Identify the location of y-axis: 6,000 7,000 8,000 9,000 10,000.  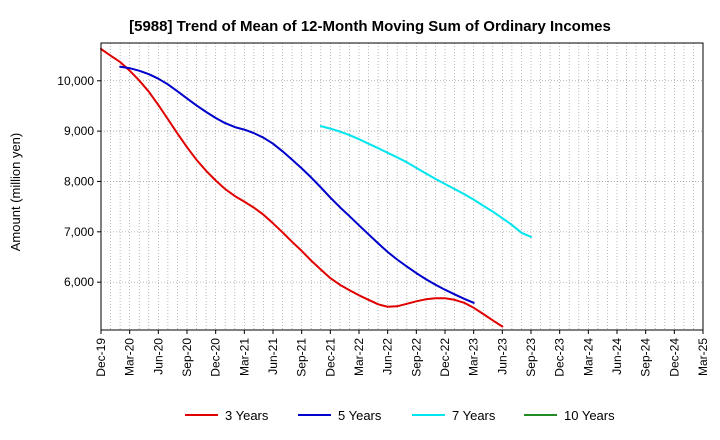
(79, 181).